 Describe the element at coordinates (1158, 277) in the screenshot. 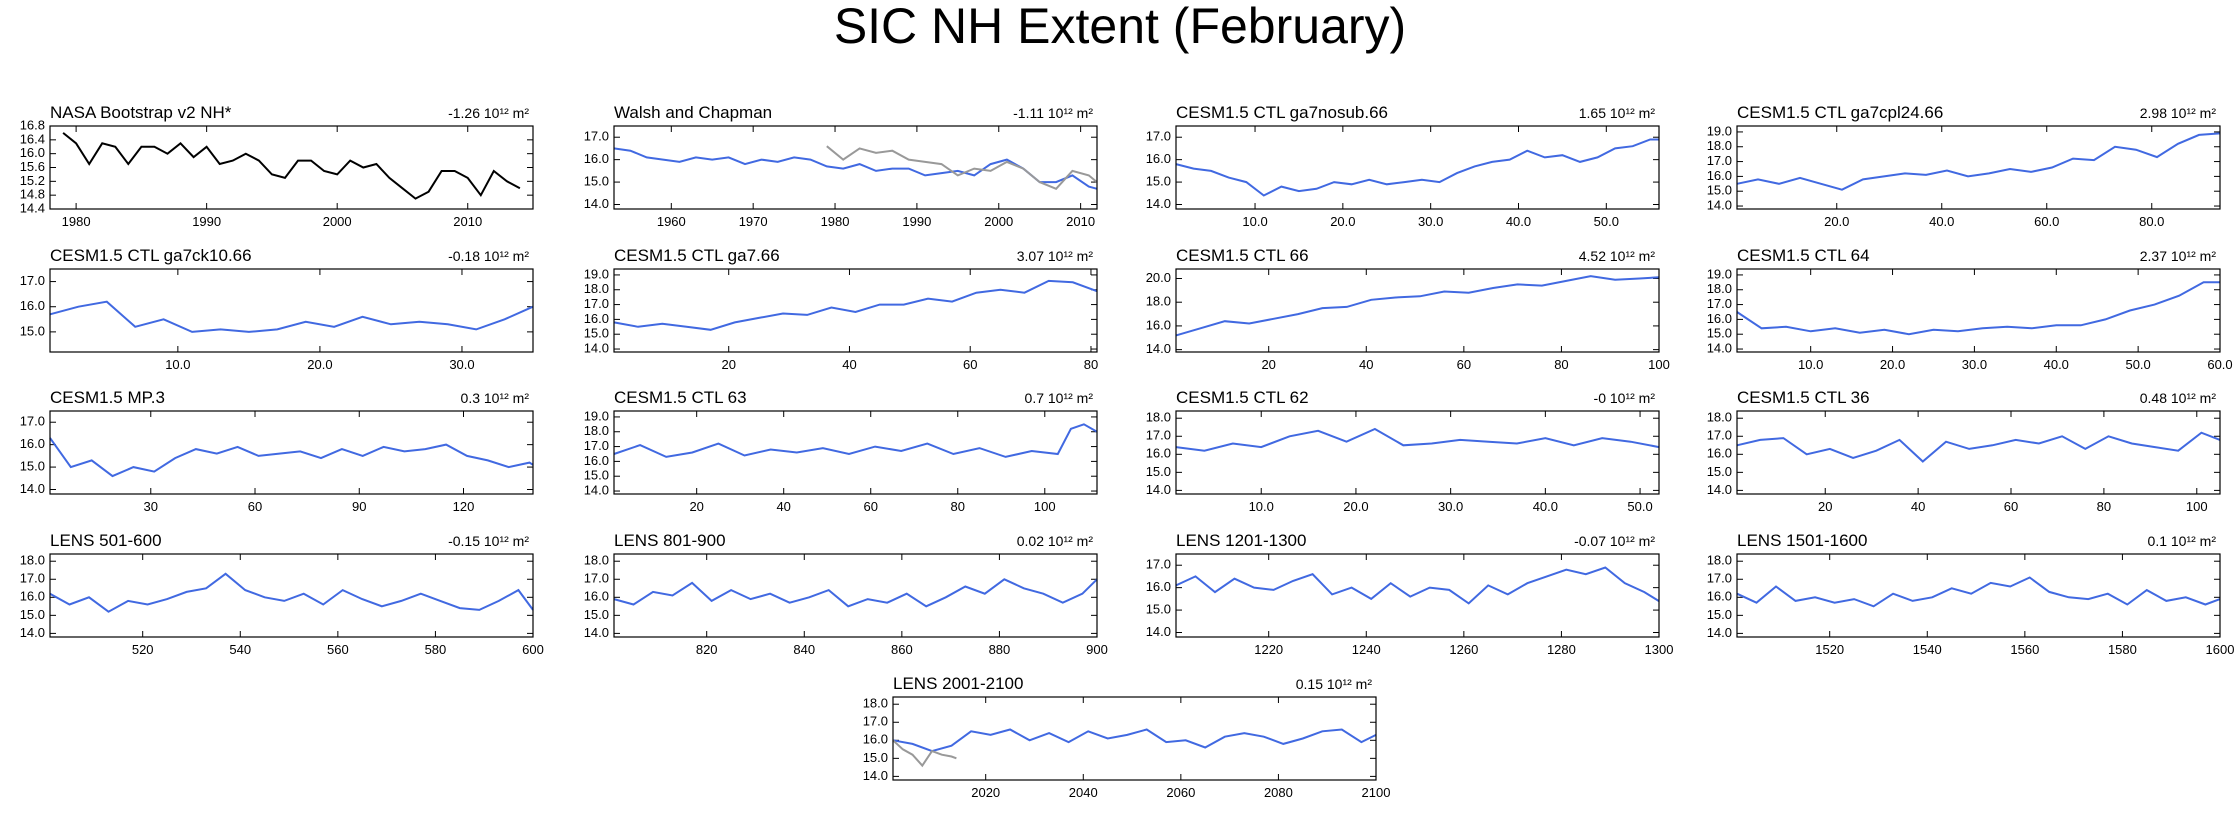

I see `y-tick-label: 20.0` at that location.